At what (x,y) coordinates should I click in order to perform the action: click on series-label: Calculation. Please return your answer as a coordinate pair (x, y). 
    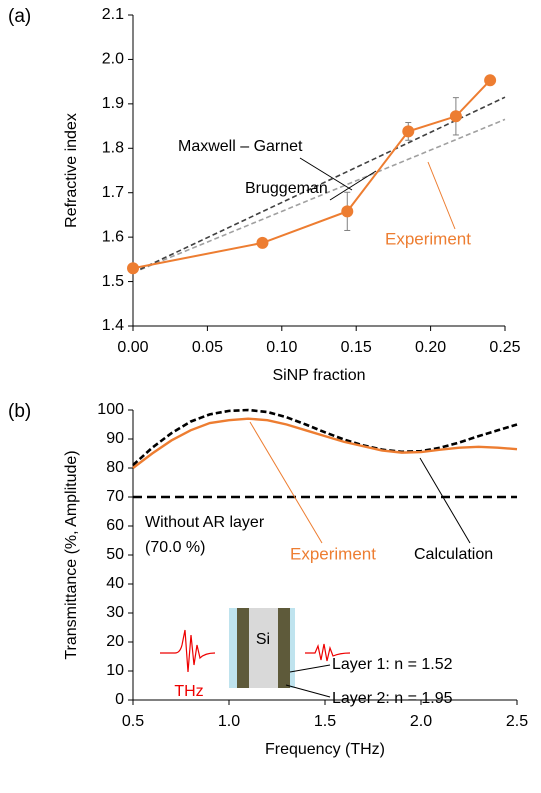
    Looking at the image, I should click on (453, 554).